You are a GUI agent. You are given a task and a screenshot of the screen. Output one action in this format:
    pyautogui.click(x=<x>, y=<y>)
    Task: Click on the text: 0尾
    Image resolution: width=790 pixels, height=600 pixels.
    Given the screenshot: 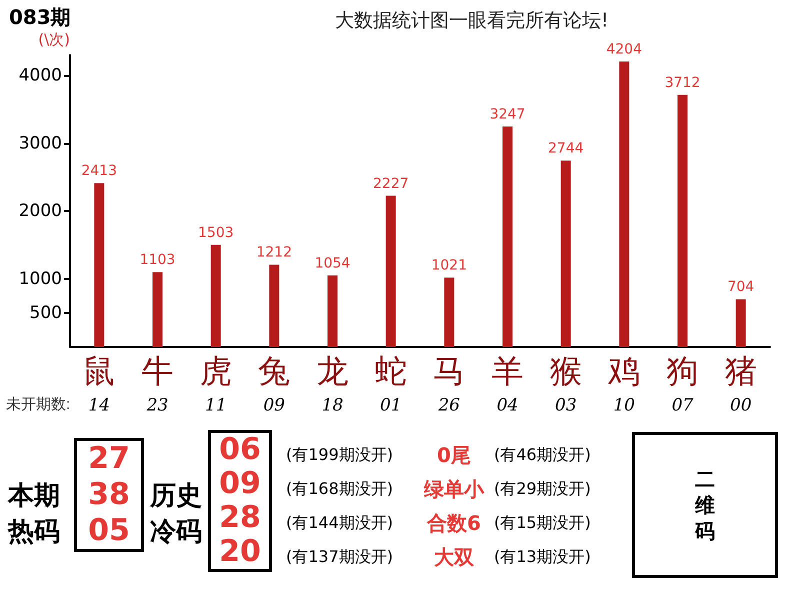 What is the action you would take?
    pyautogui.click(x=454, y=455)
    